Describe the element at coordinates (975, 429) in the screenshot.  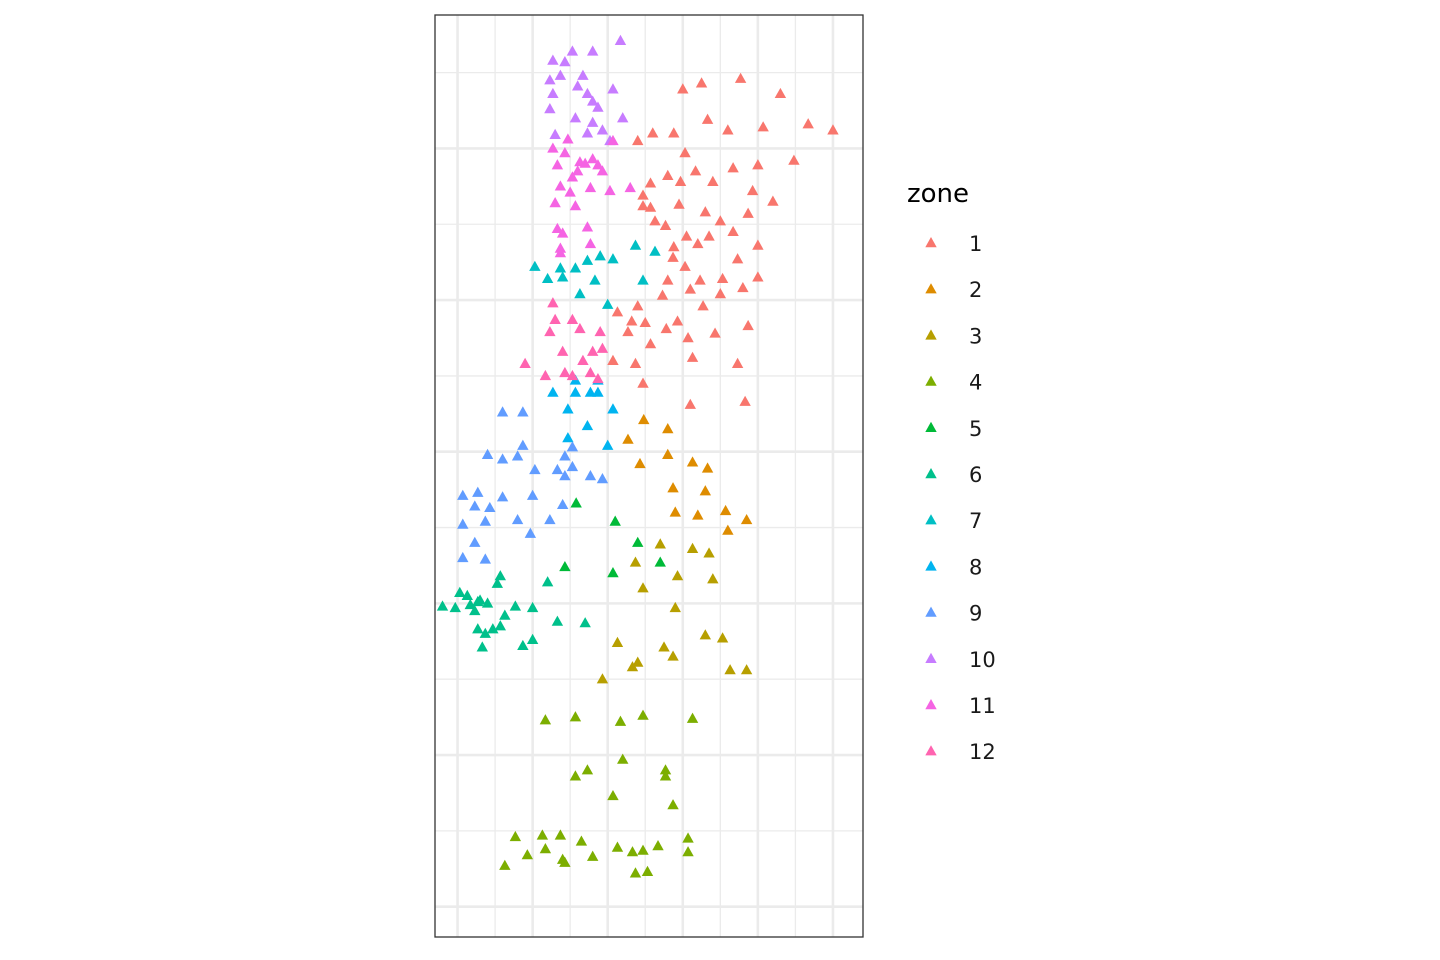
I see `legend-label: 5` at that location.